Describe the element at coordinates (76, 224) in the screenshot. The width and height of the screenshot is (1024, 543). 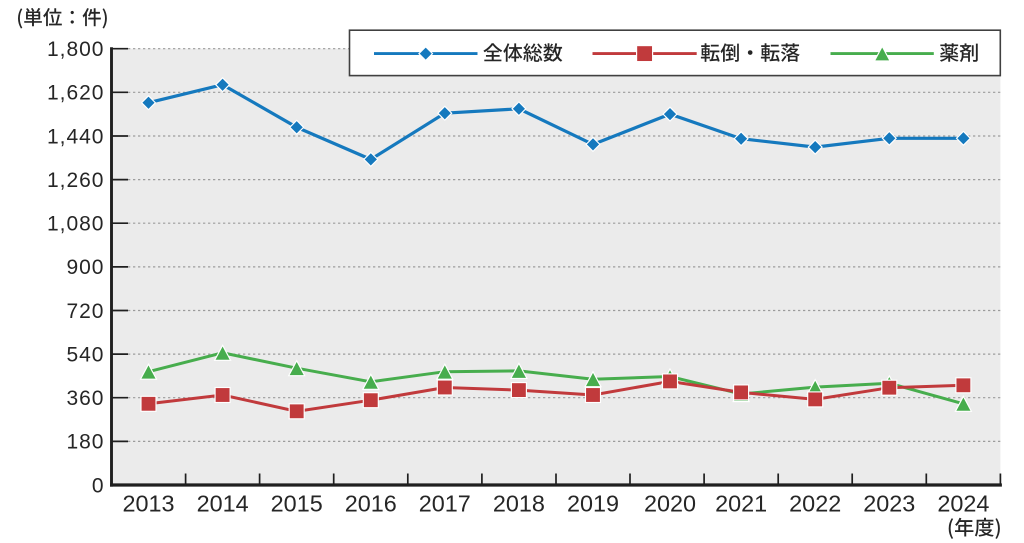
I see `svg-text: 1,080` at that location.